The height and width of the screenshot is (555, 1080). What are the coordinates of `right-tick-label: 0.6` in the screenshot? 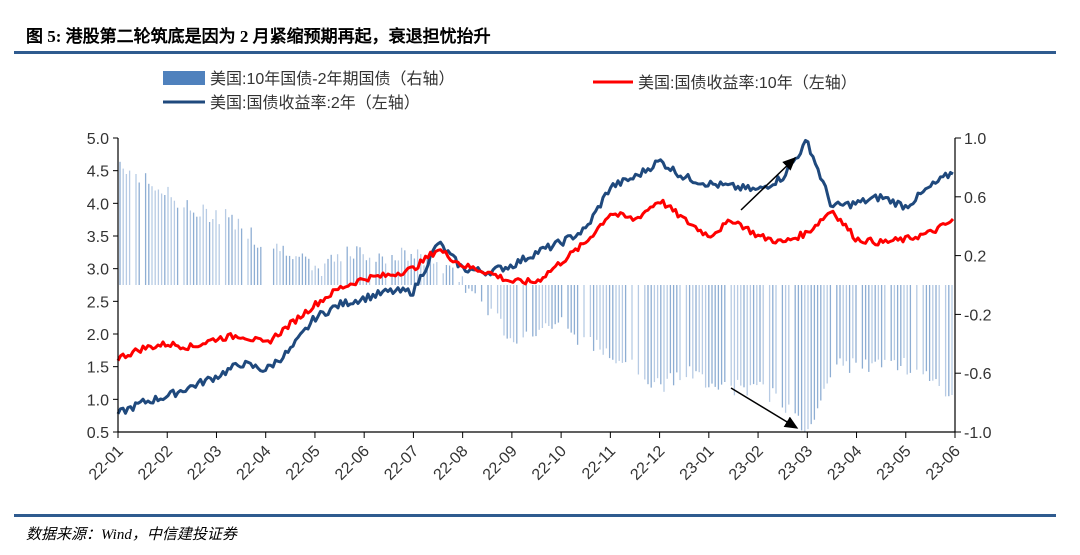 It's located at (975, 198).